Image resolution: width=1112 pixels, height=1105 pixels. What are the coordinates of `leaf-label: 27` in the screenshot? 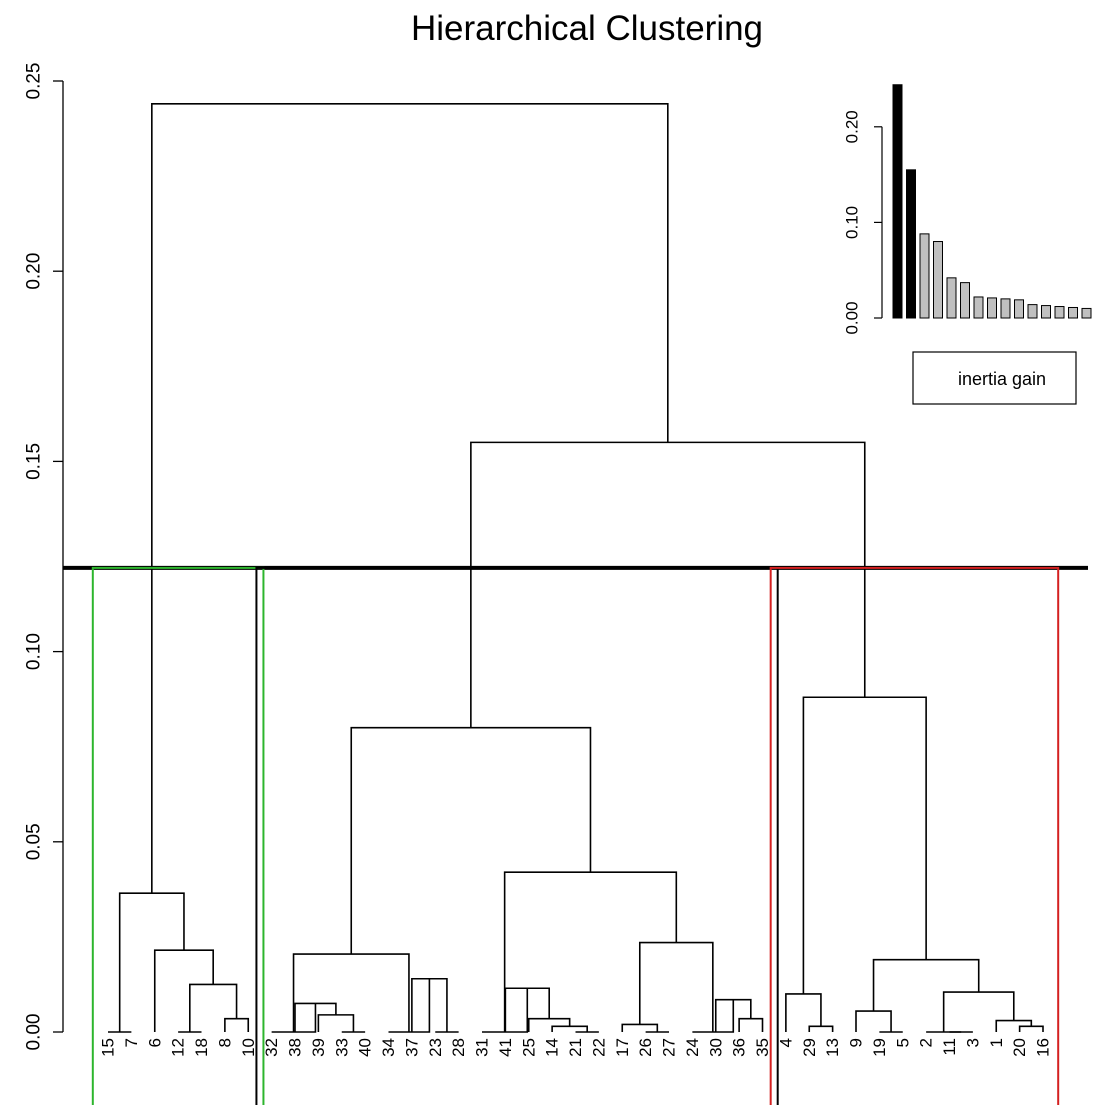 It's located at (669, 1047).